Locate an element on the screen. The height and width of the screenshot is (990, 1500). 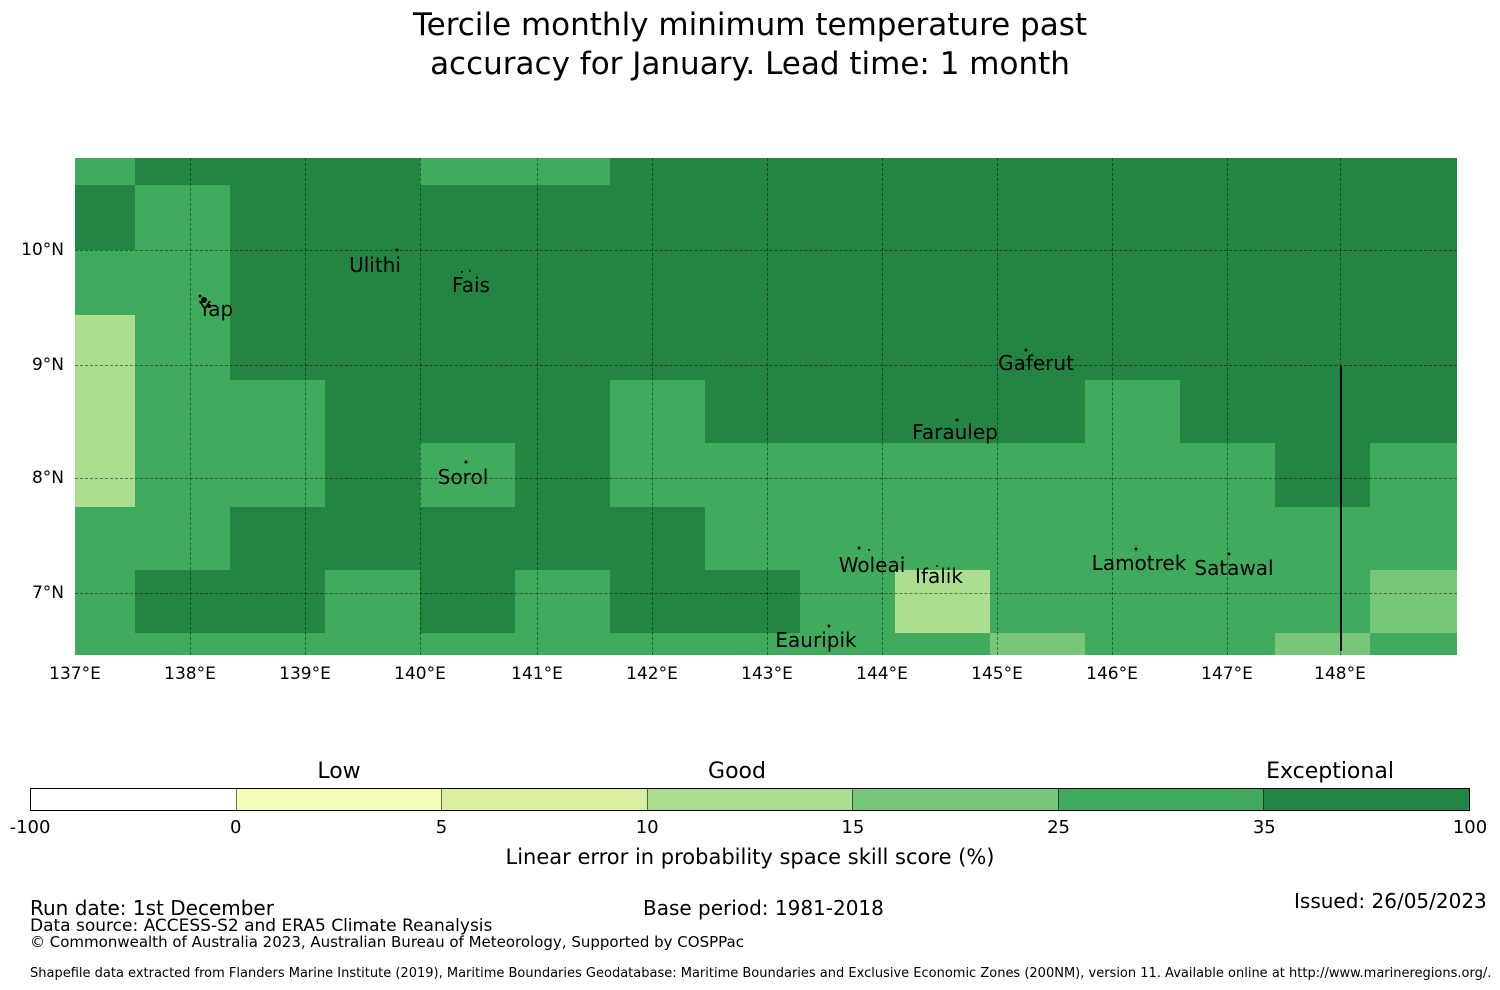
title-line-2: accuracy for January. Lead time: 1 month is located at coordinates (750, 64).